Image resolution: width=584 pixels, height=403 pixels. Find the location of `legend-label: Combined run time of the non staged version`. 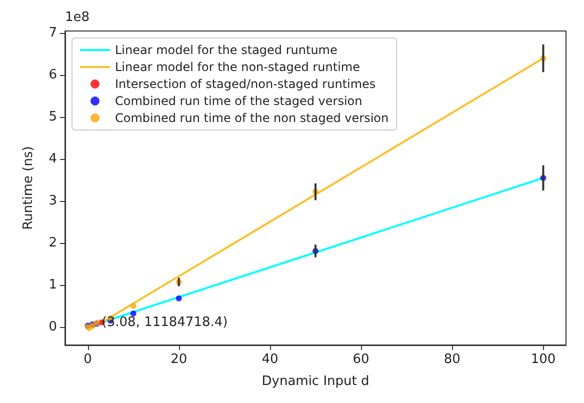

legend-label: Combined run time of the non staged version is located at coordinates (252, 118).